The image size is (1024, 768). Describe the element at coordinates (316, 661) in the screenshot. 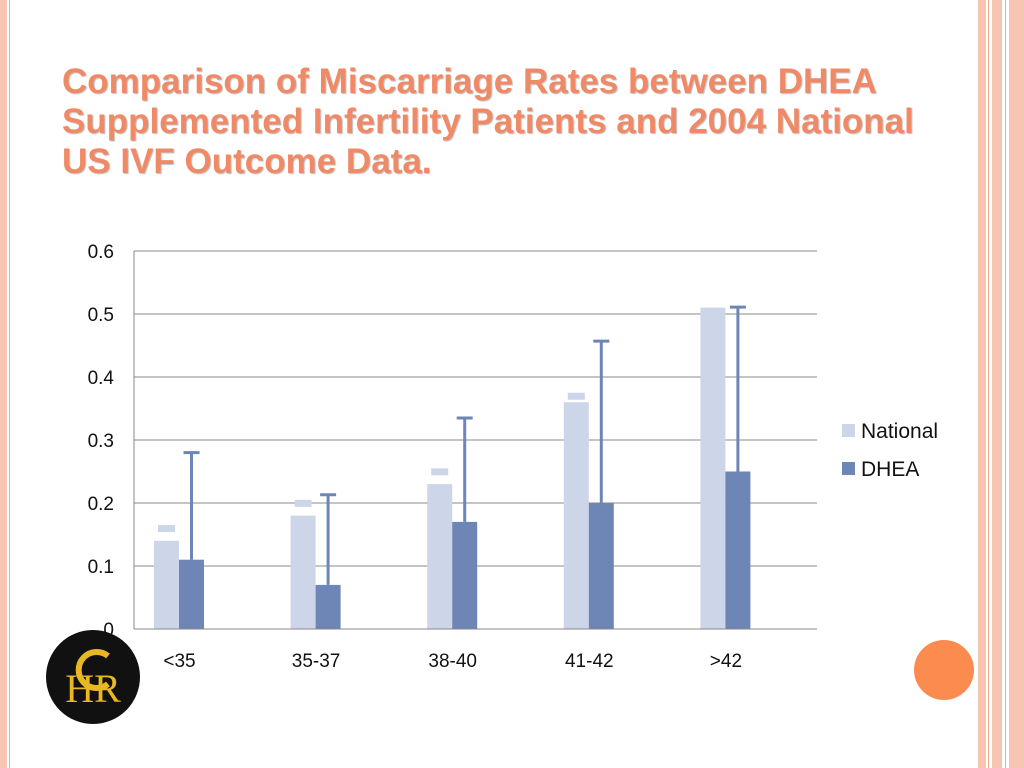

I see `x-tick-label: 35-37` at that location.